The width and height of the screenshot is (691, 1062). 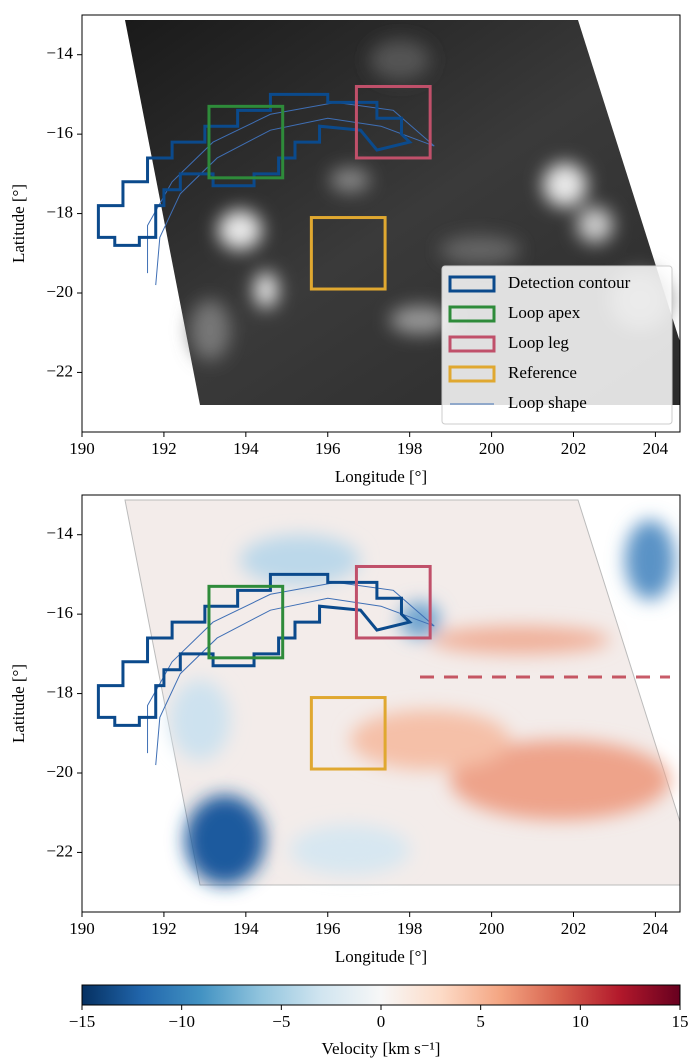 I want to click on colorbar-tick-label: −10, so click(x=181, y=1021).